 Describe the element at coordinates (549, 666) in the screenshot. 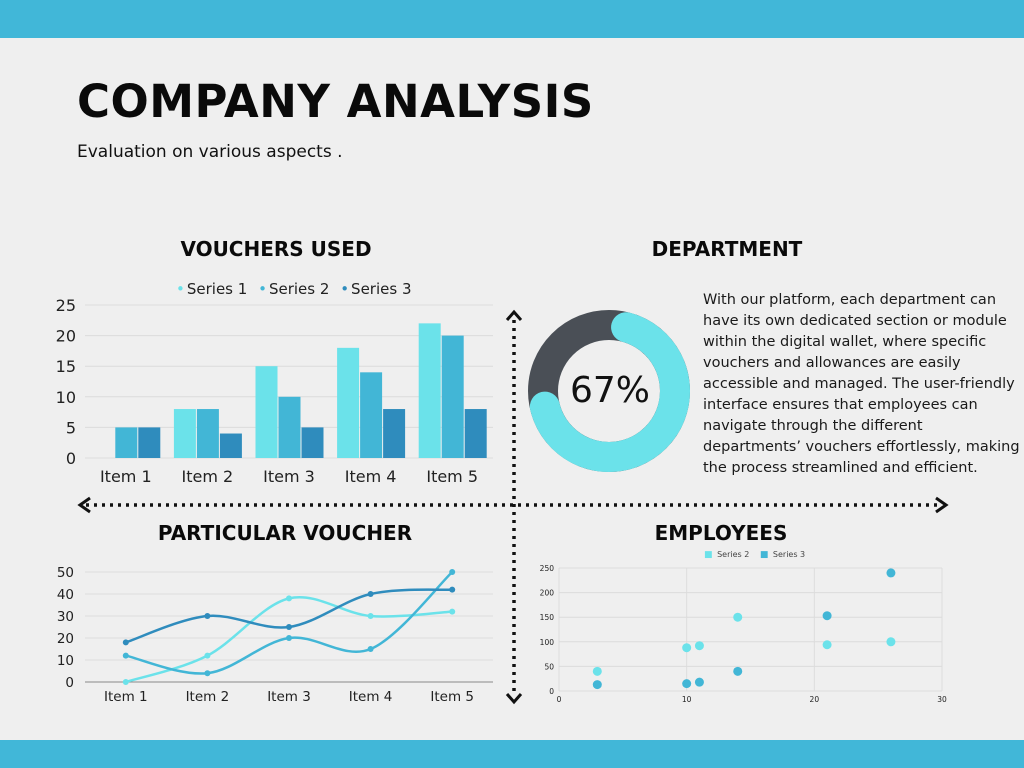

I see `scatter-y-tick-label: 50` at that location.